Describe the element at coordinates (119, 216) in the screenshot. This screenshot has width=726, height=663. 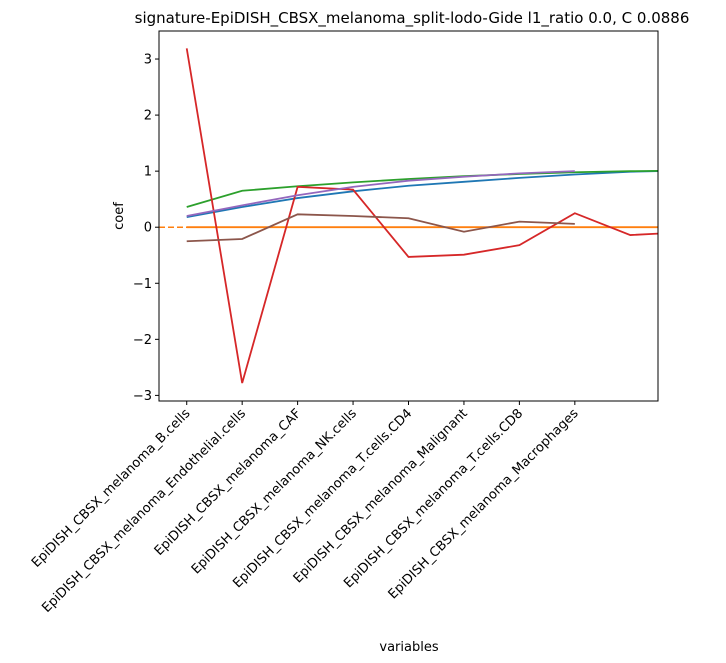
I see `y-axis-label: coef` at that location.